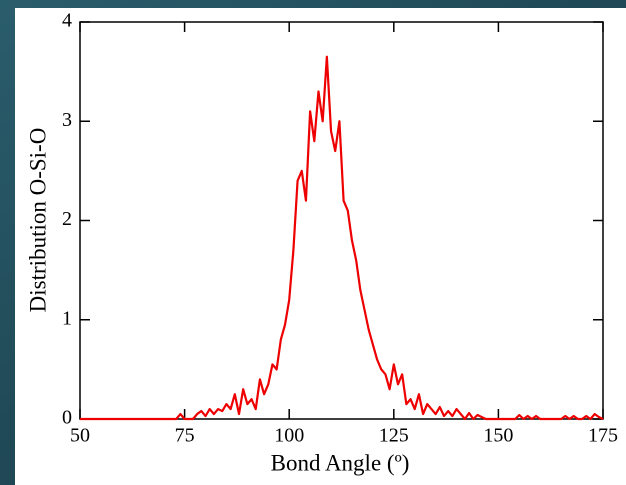 The height and width of the screenshot is (485, 626). What do you see at coordinates (185, 436) in the screenshot?
I see `x-tick-label: 75` at bounding box center [185, 436].